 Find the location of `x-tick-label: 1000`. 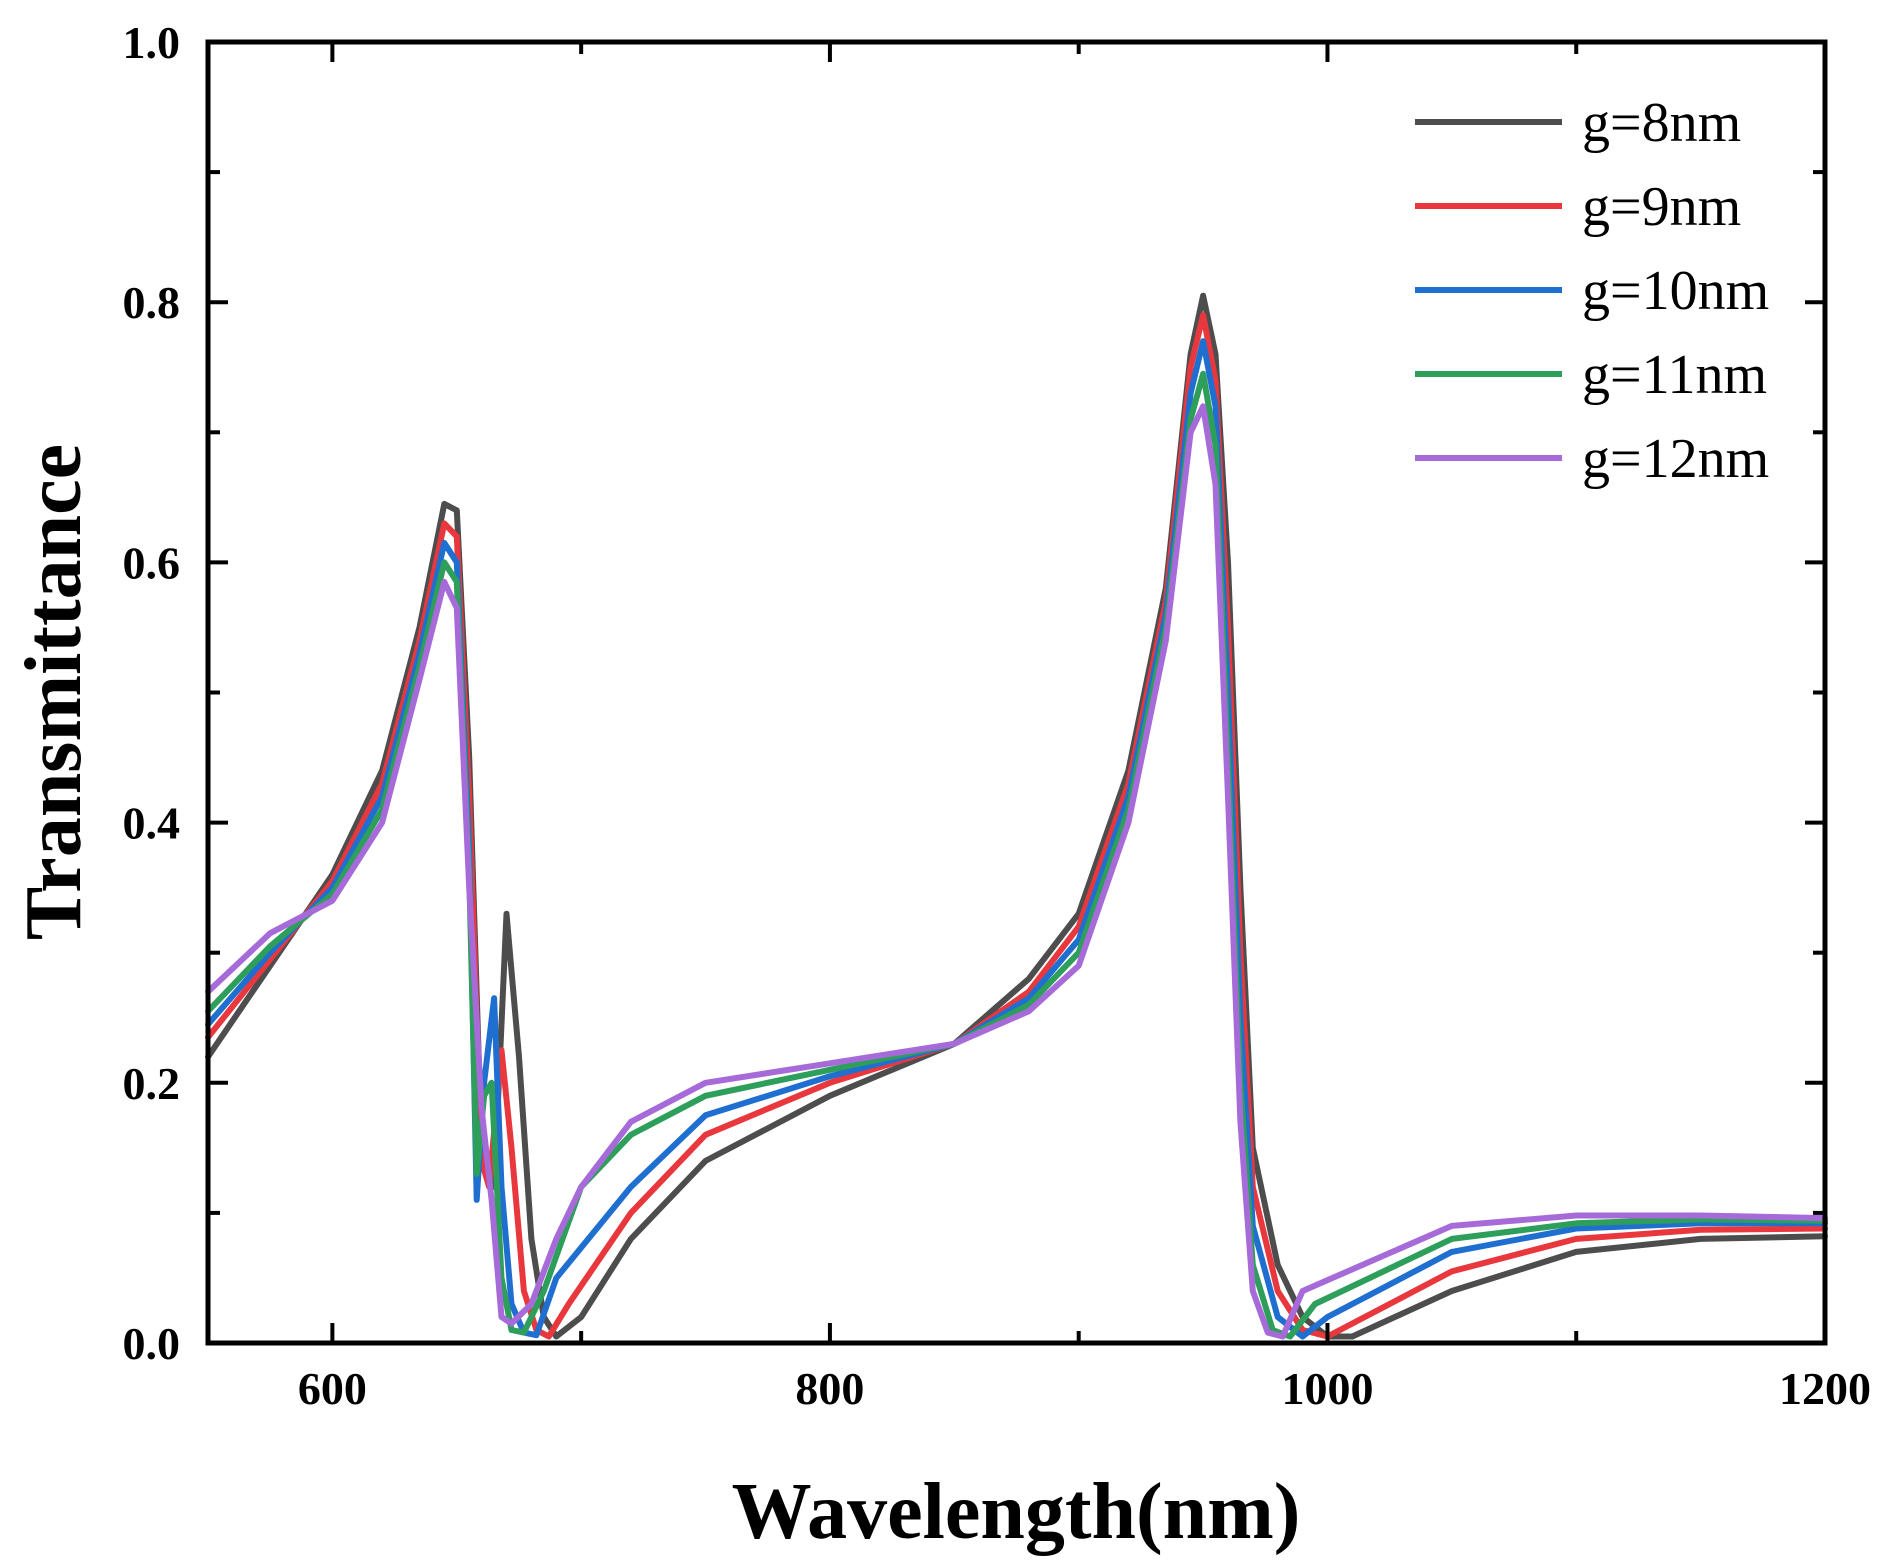

x-tick-label: 1000 is located at coordinates (1327, 1388).